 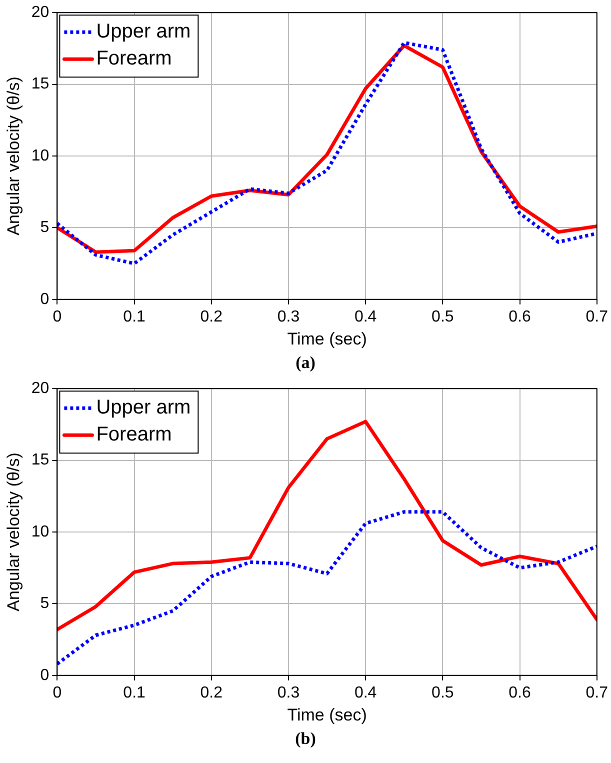 What do you see at coordinates (305, 739) in the screenshot?
I see `text: (b)` at bounding box center [305, 739].